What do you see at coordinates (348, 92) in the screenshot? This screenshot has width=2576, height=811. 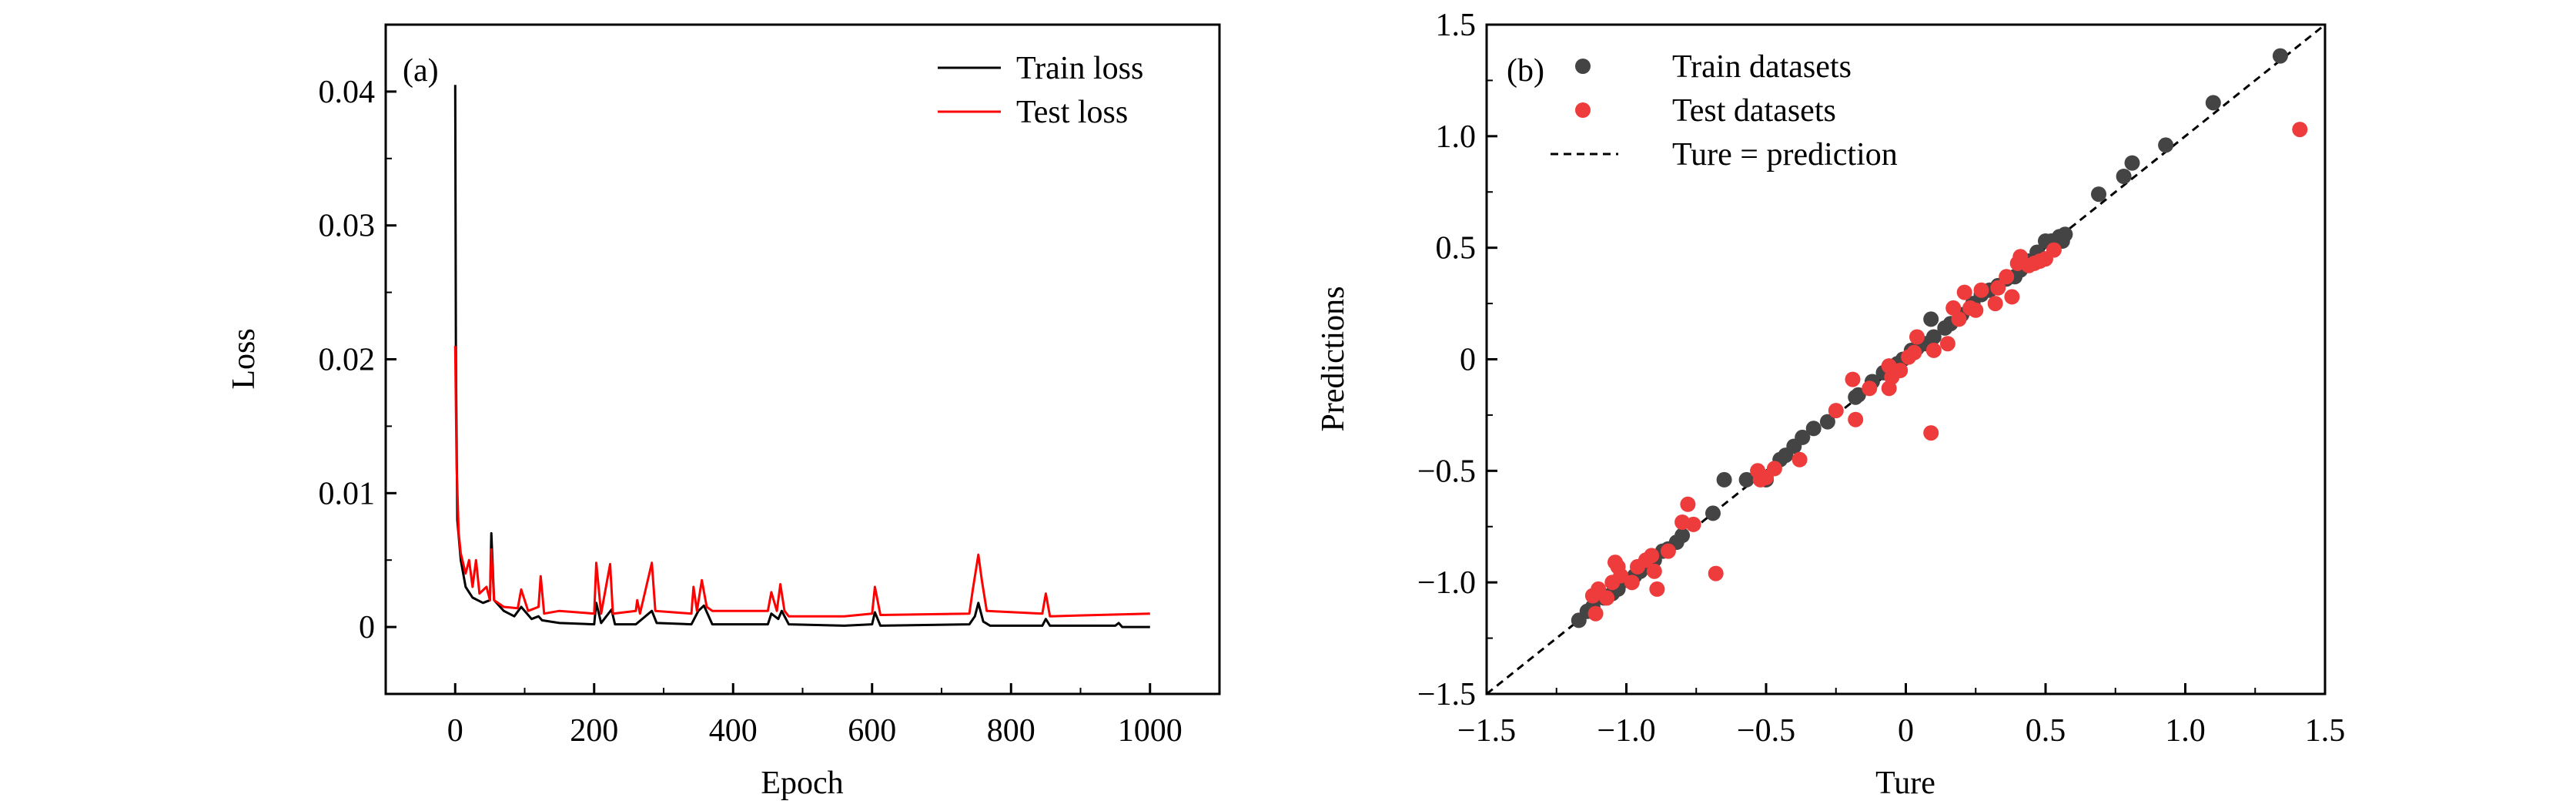 I see `y-tick-label: 0.04` at bounding box center [348, 92].